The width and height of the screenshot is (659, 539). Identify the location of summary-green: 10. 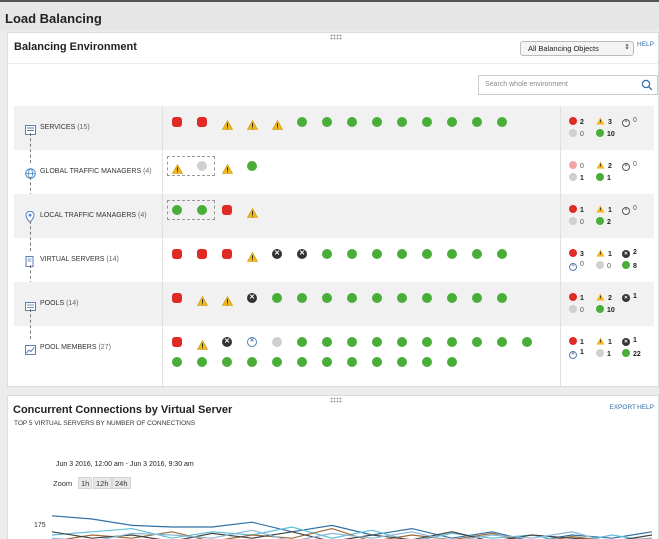
(605, 309).